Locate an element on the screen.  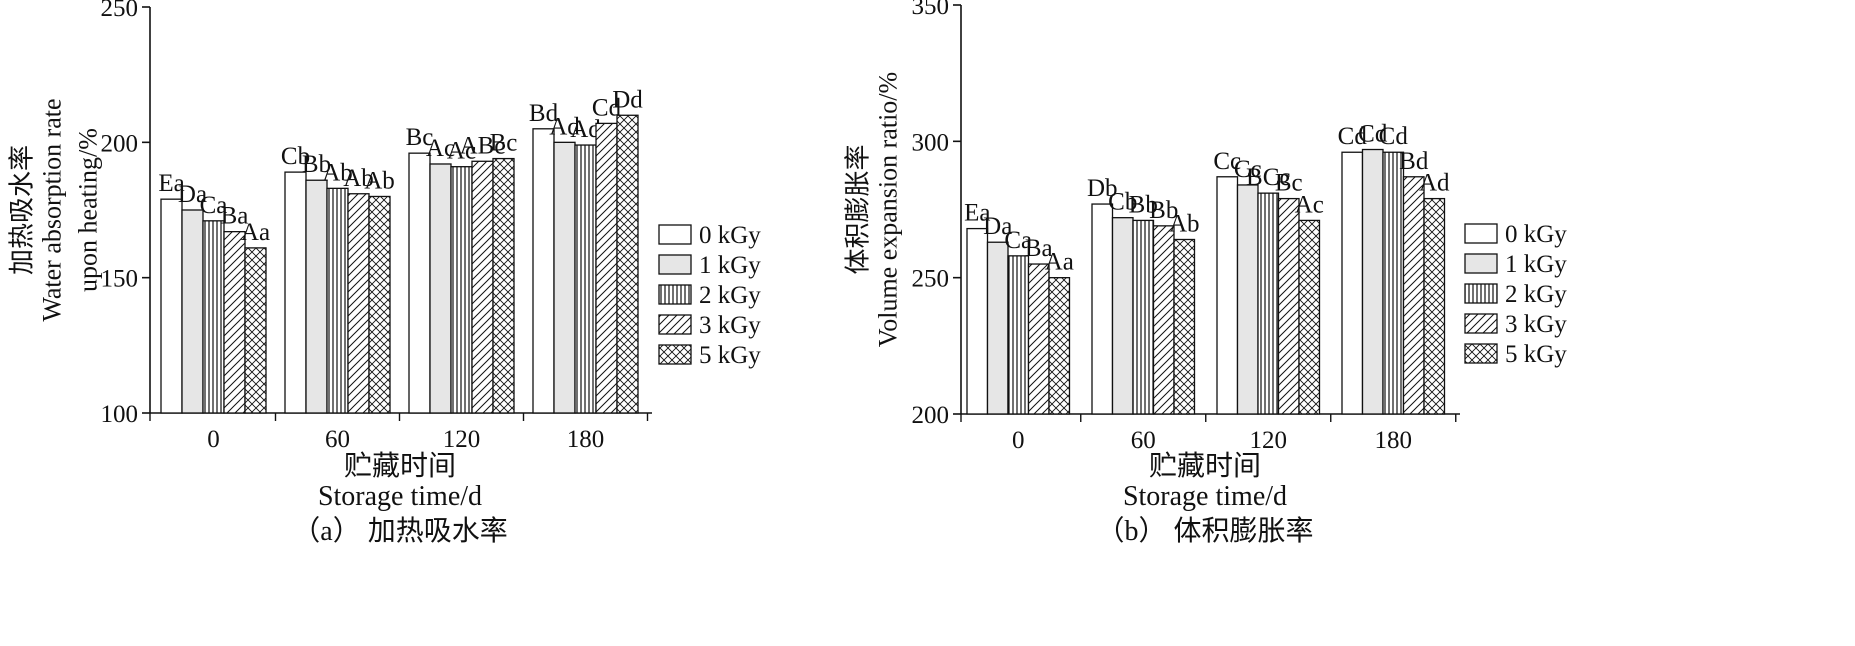
bar-data-label: ABc is located at coordinates (483, 145).